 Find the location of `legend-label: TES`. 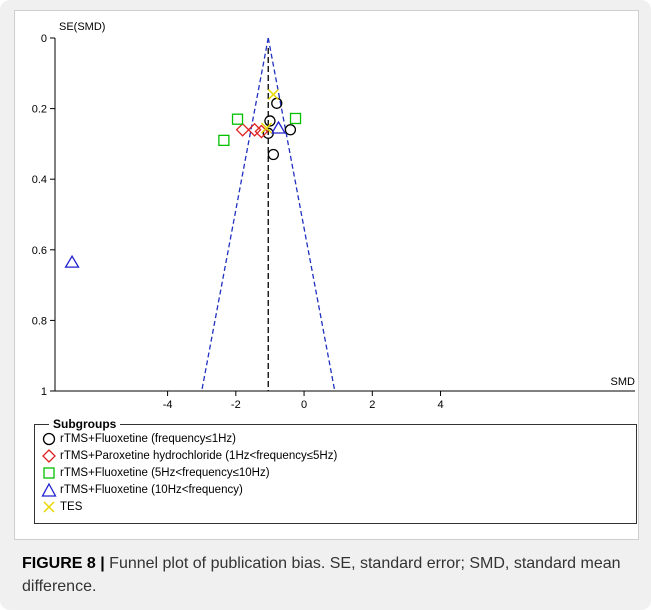

legend-label: TES is located at coordinates (71, 507).